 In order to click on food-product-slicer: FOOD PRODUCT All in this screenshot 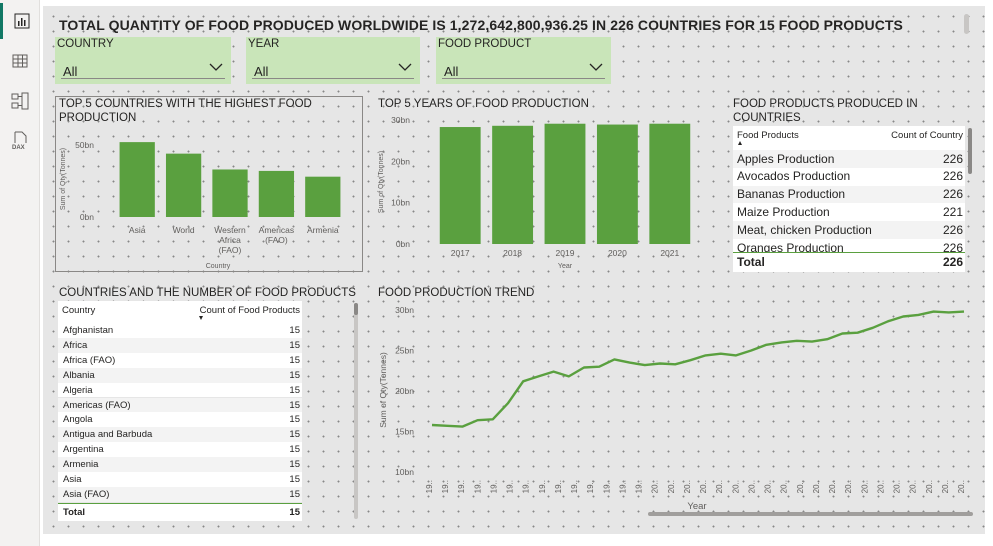, I will do `click(523, 60)`.